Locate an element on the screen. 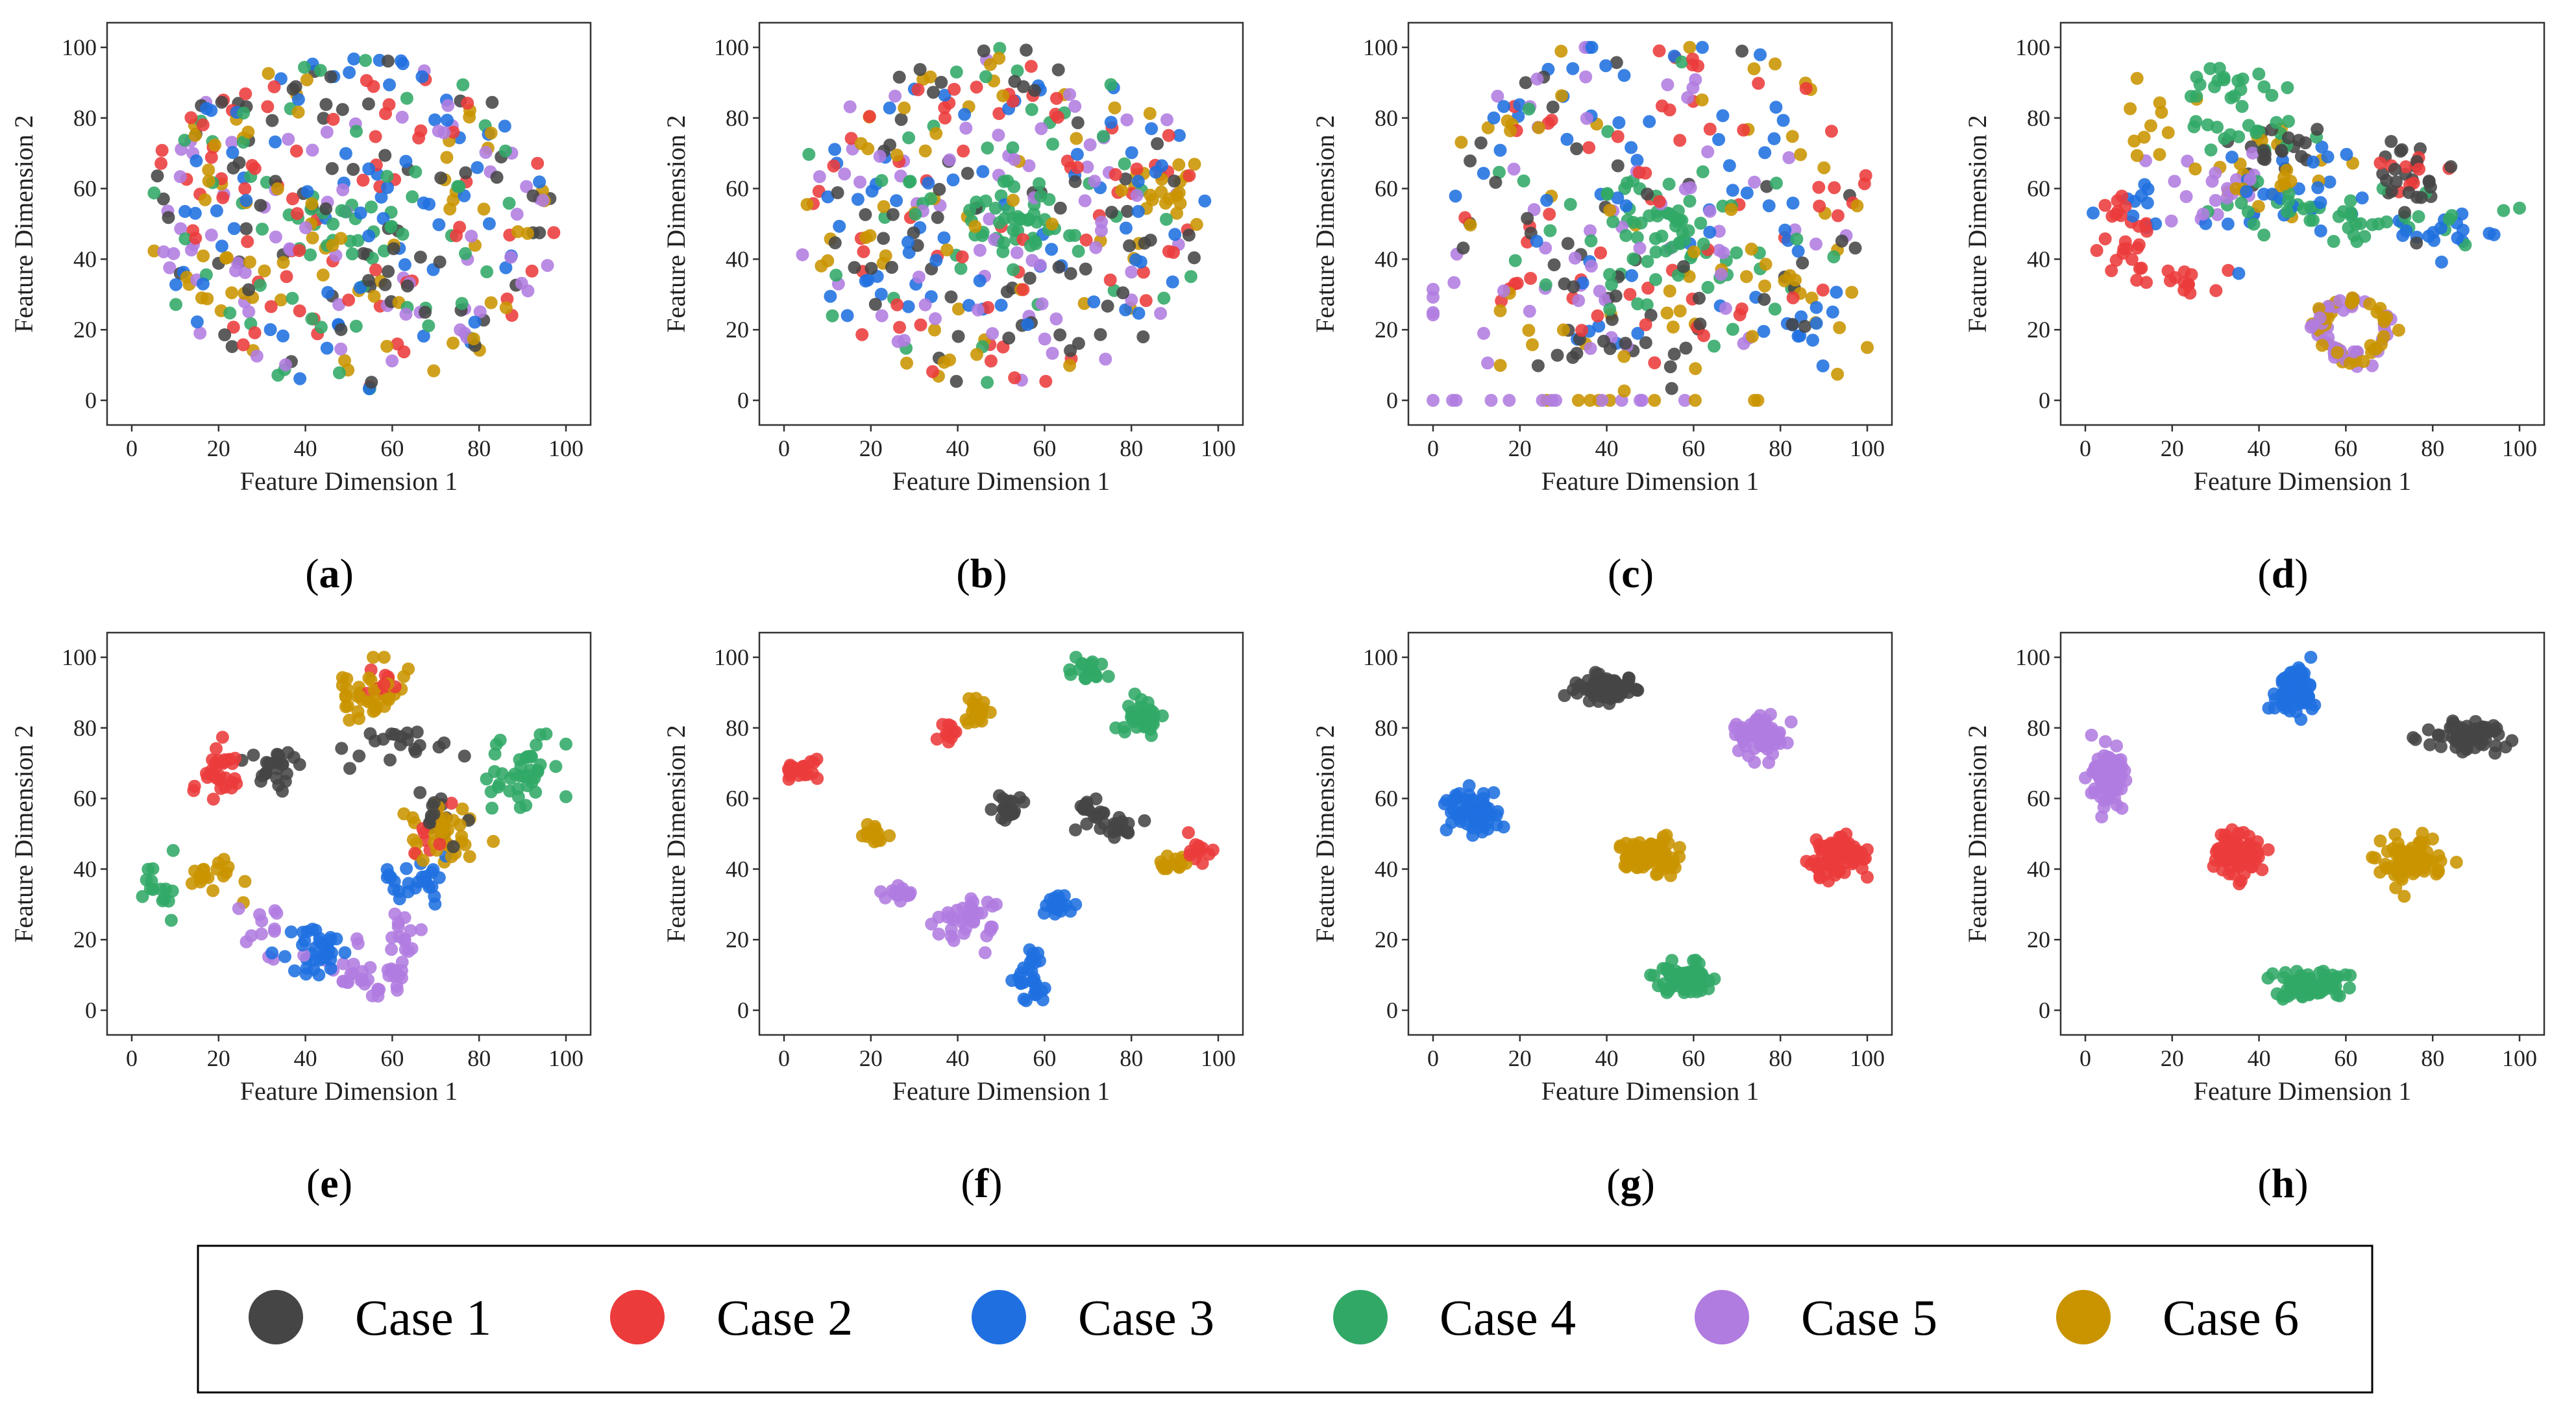  y-axis-label: Feature Dimension 2 is located at coordinates (1325, 834).